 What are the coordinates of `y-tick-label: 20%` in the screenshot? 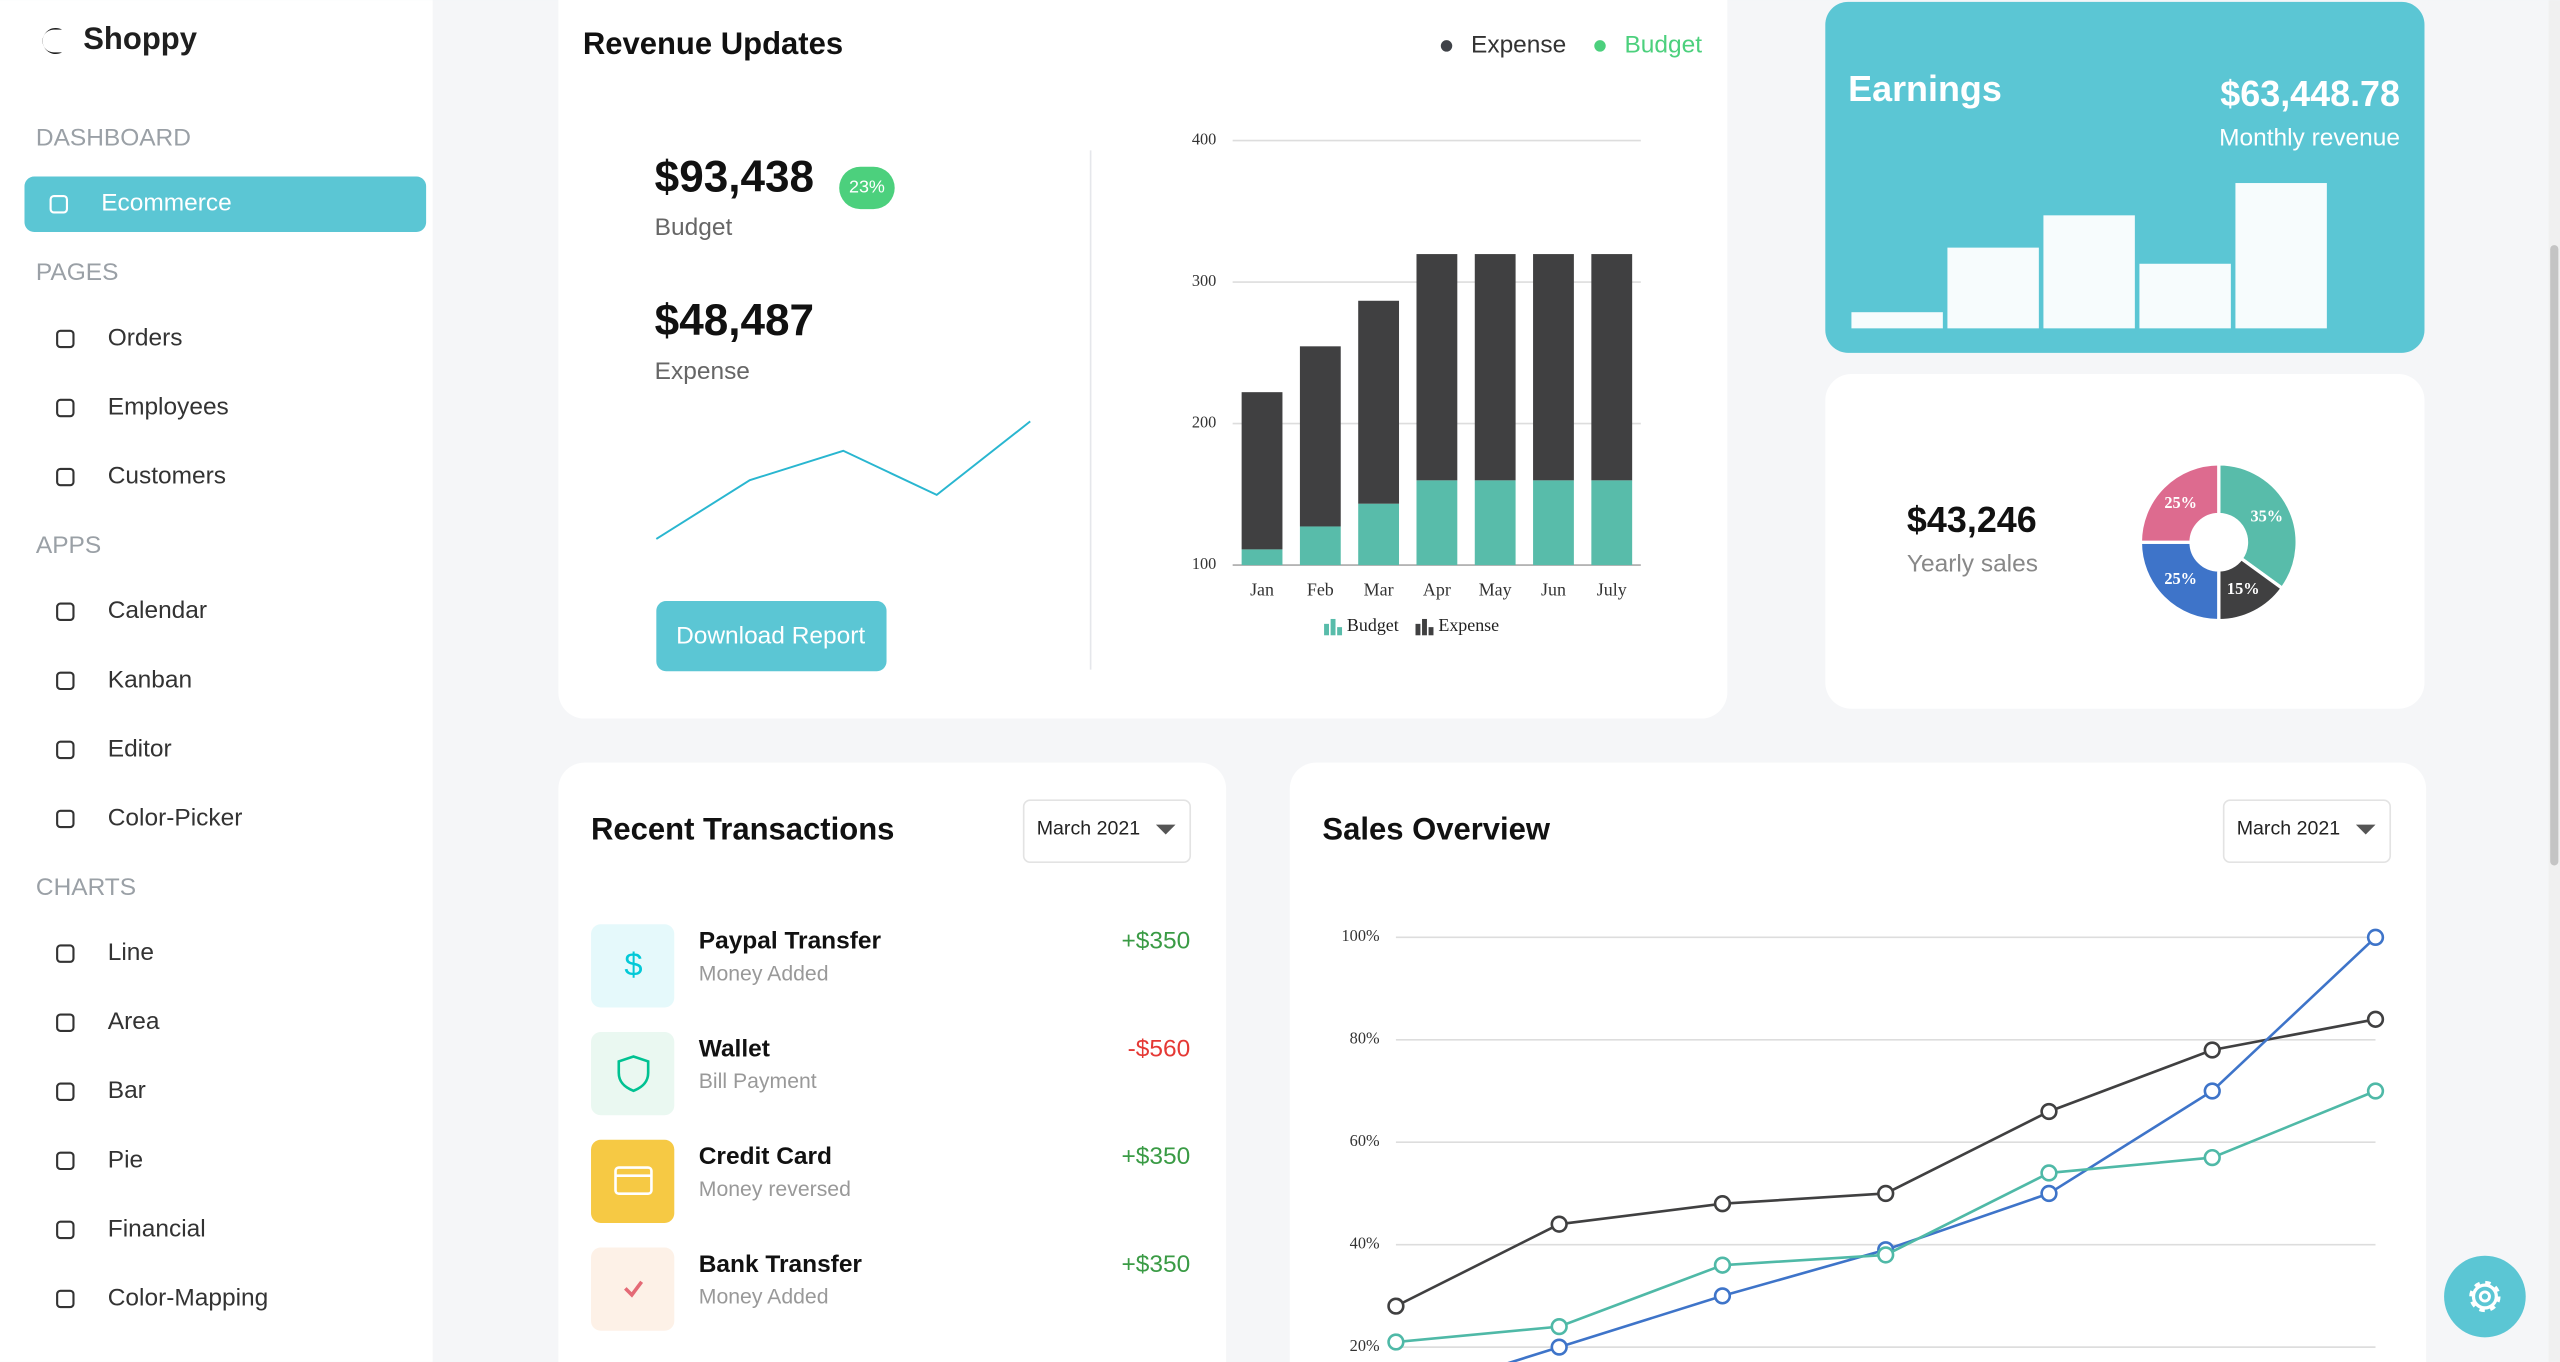 It's located at (1365, 1345).